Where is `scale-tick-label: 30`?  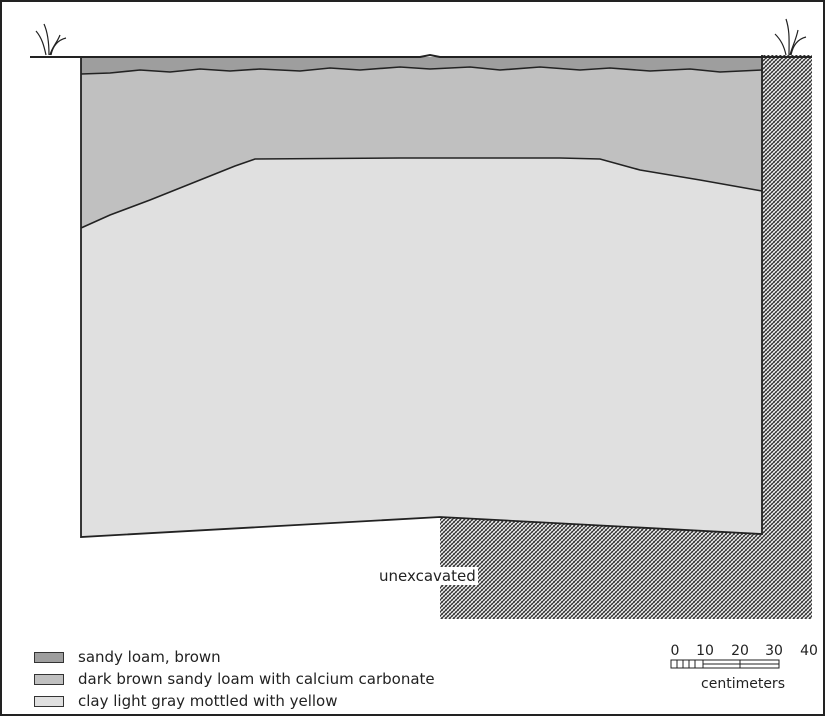
scale-tick-label: 30 is located at coordinates (774, 651).